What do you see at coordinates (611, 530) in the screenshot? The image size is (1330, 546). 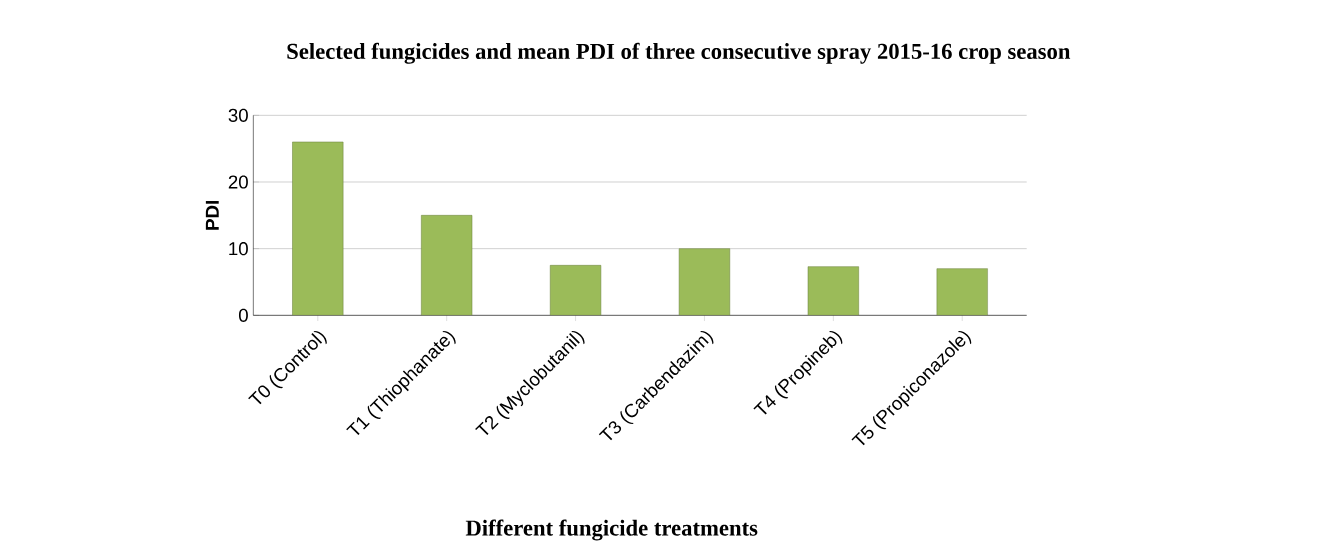 I see `x-axis-title: Different fungicide treatments` at bounding box center [611, 530].